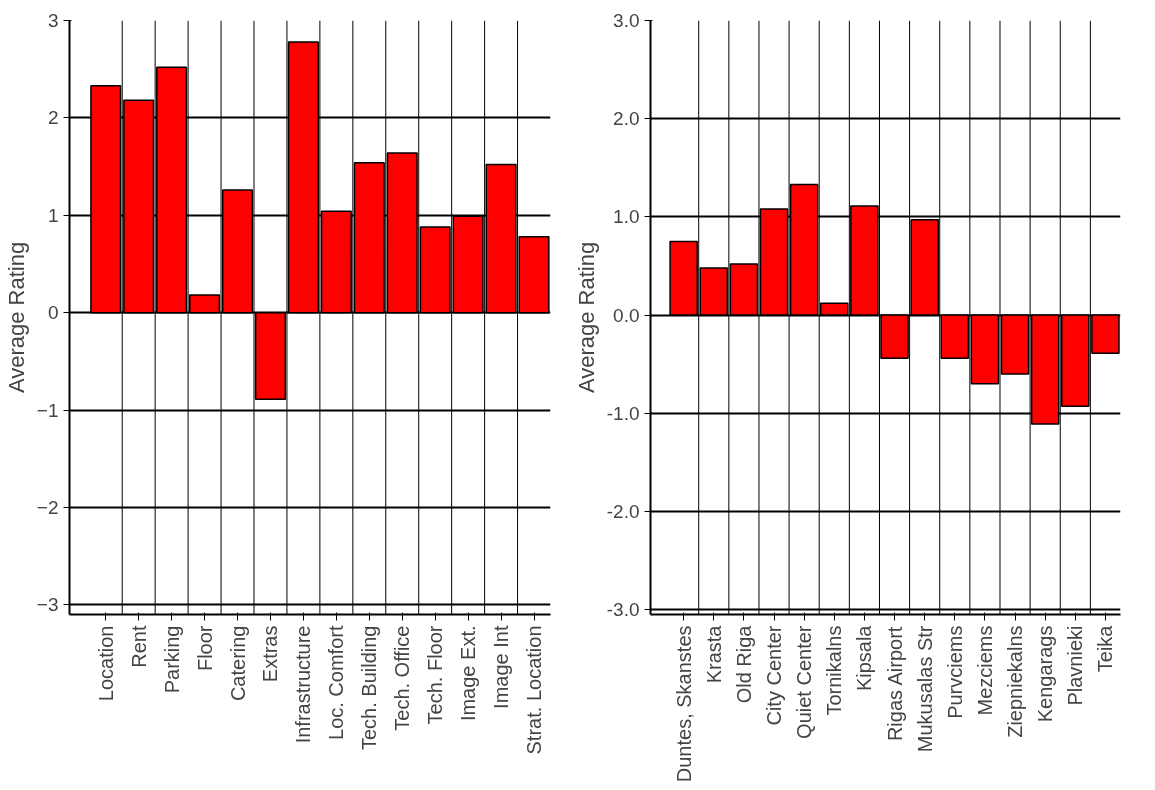  Describe the element at coordinates (501, 667) in the screenshot. I see `x-tick-label: Image Int` at that location.